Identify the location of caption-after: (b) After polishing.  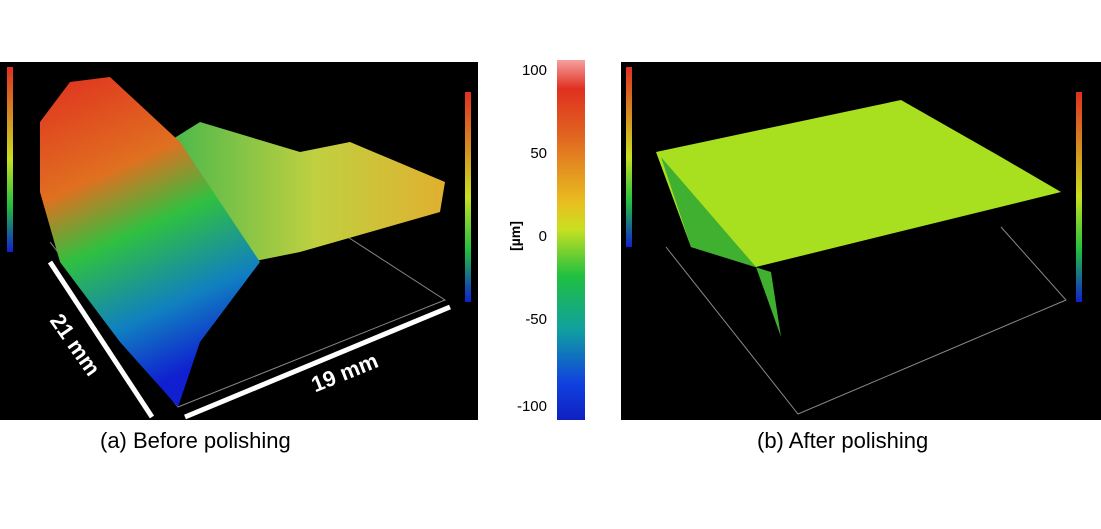
(843, 440).